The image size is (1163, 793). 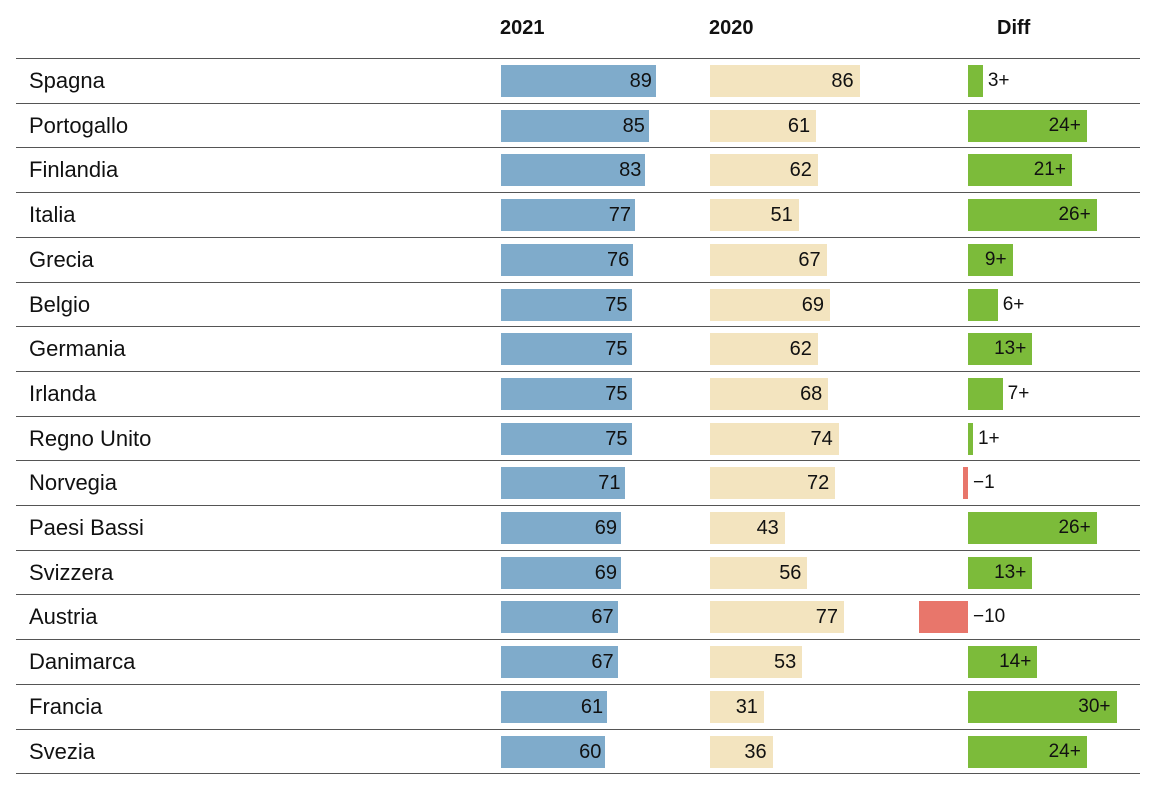 What do you see at coordinates (52, 215) in the screenshot?
I see `country-label: Italia` at bounding box center [52, 215].